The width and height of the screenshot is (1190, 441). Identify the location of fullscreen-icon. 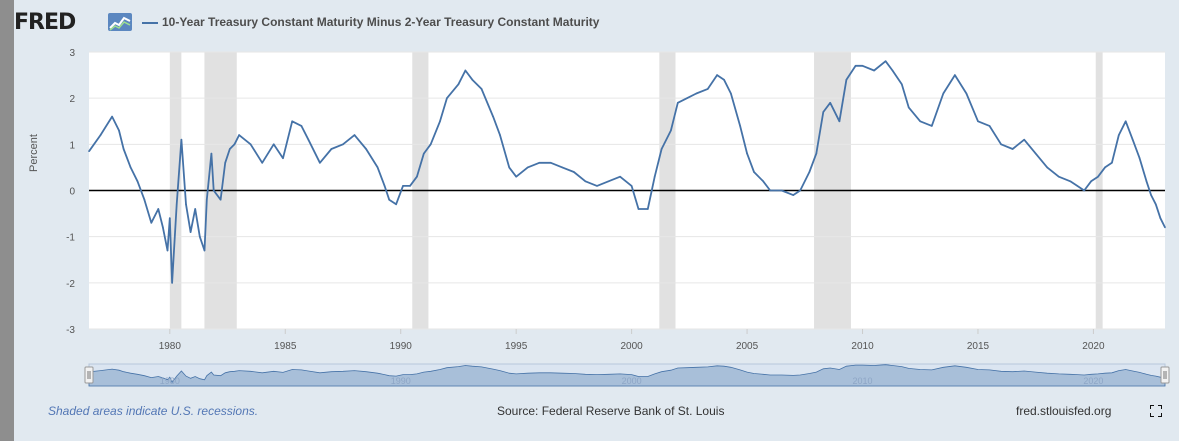
(1156, 411).